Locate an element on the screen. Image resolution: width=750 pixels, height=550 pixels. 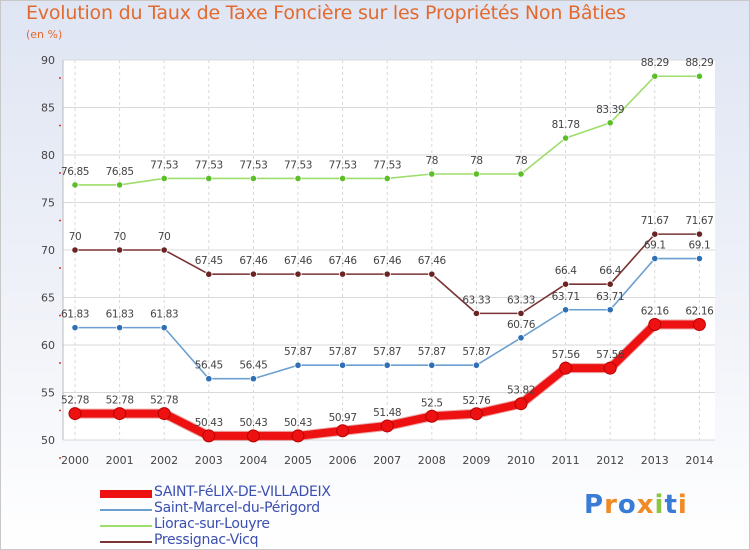
legend-label: Saint-Marcel-du-Périgord is located at coordinates (237, 508).